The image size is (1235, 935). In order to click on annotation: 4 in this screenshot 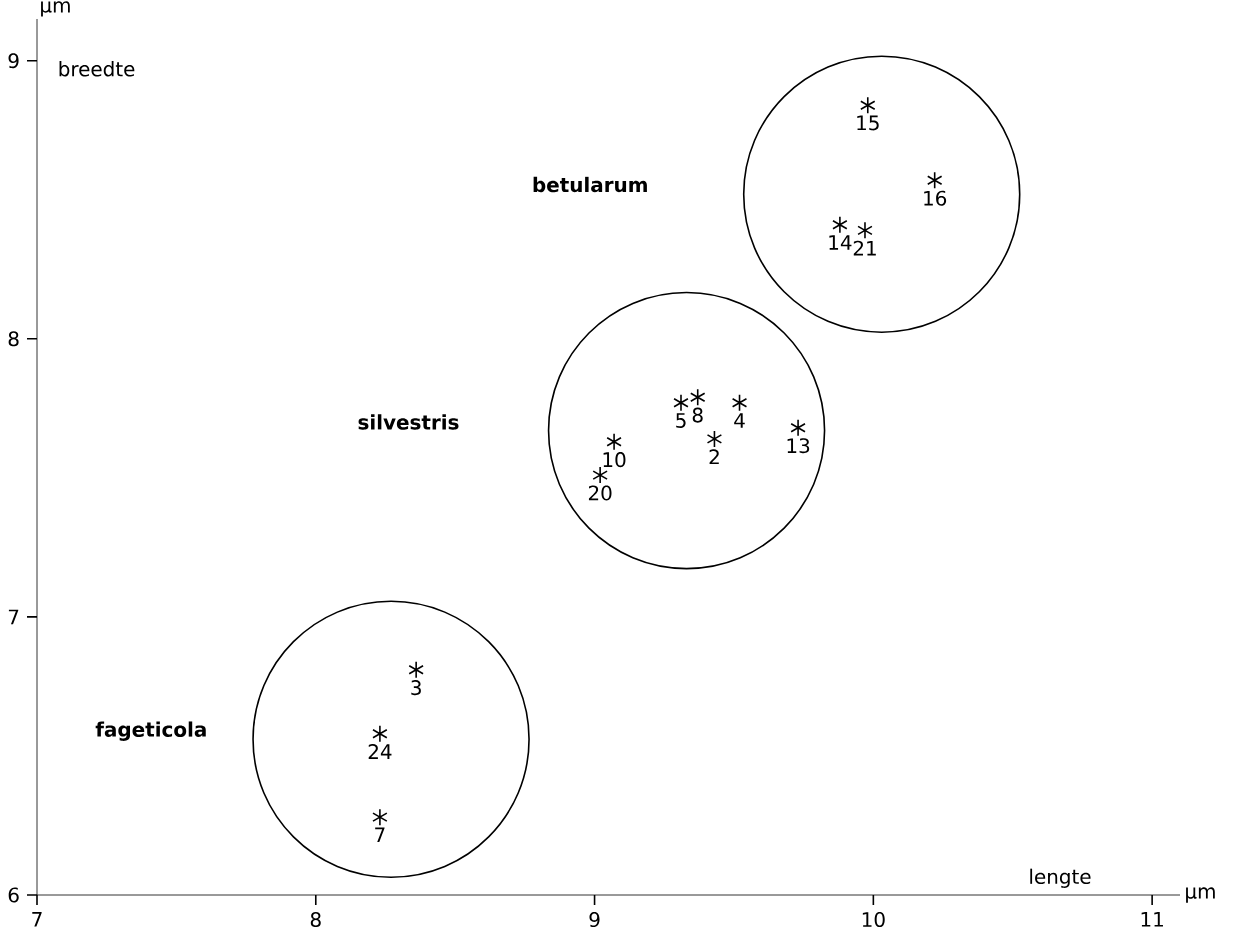, I will do `click(739, 420)`.